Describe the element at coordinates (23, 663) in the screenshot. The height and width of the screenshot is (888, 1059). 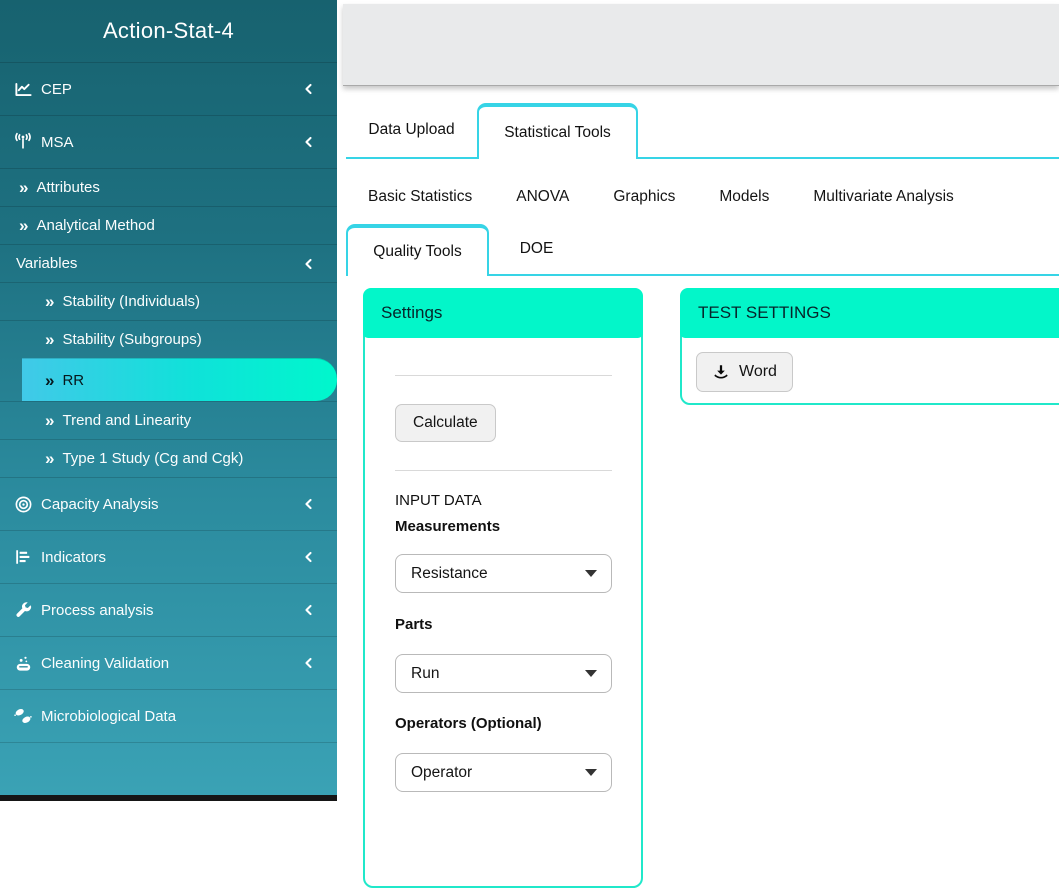
I see `soap-icon` at that location.